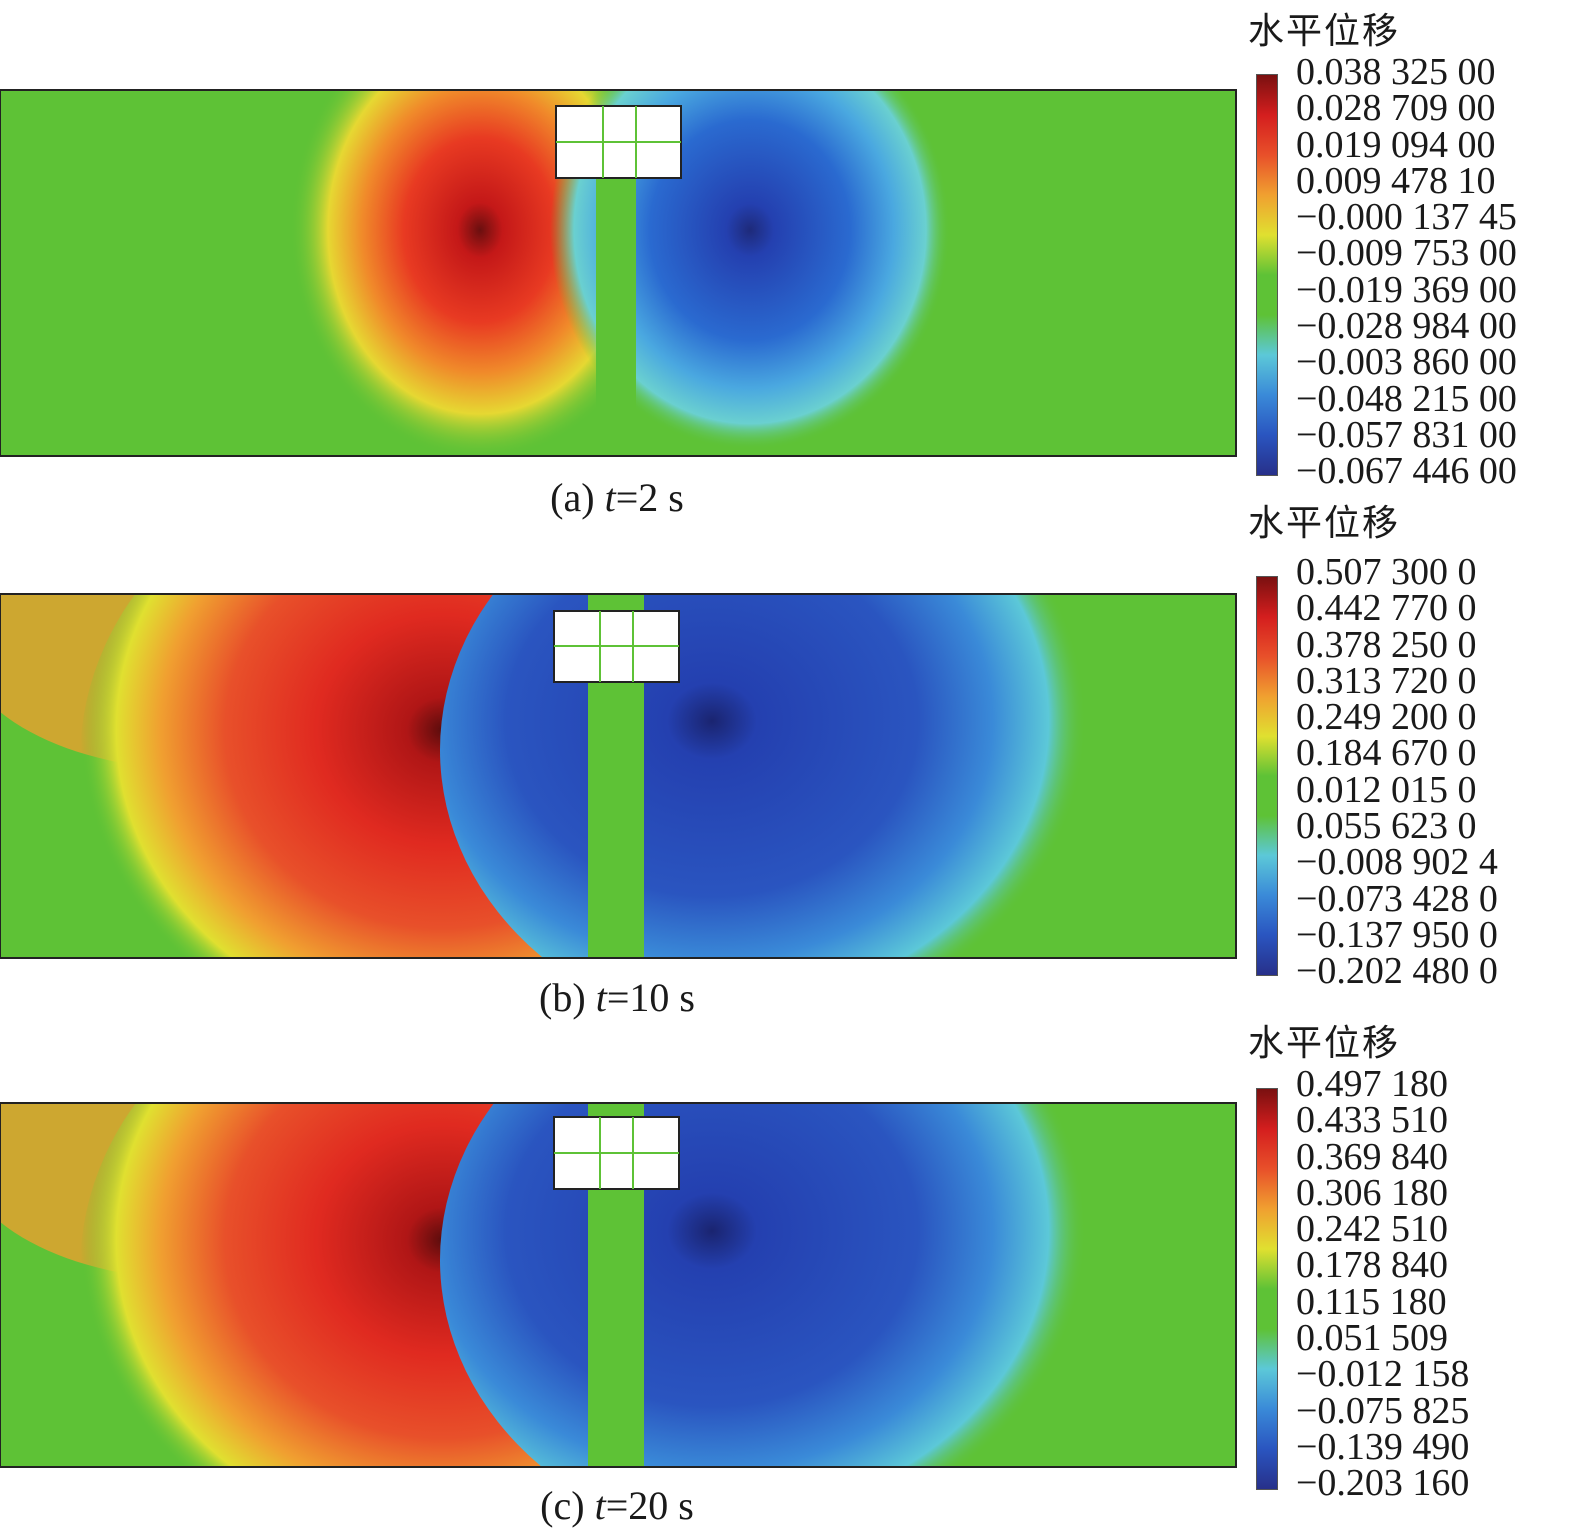 The image size is (1575, 1539). What do you see at coordinates (1386, 644) in the screenshot?
I see `legend-value: 0.378 250 0` at bounding box center [1386, 644].